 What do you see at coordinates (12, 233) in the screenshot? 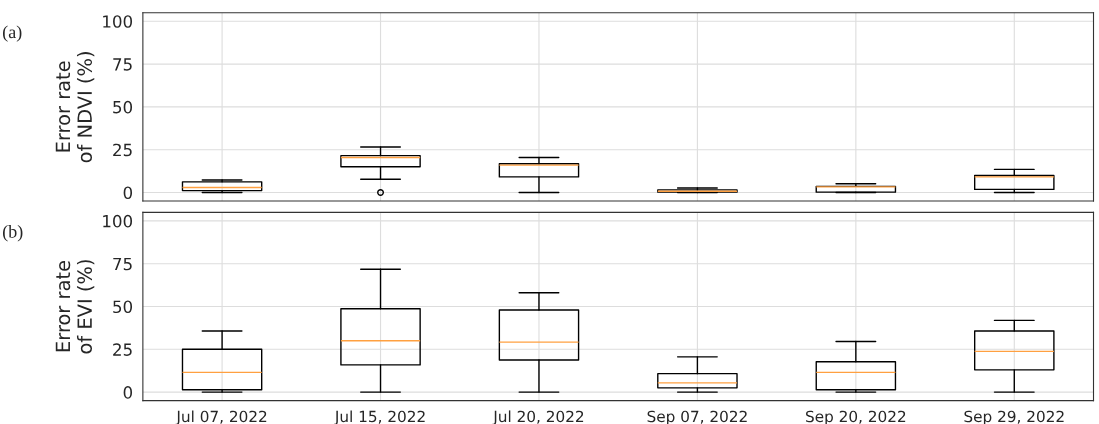
I see `text: (b)` at bounding box center [12, 233].